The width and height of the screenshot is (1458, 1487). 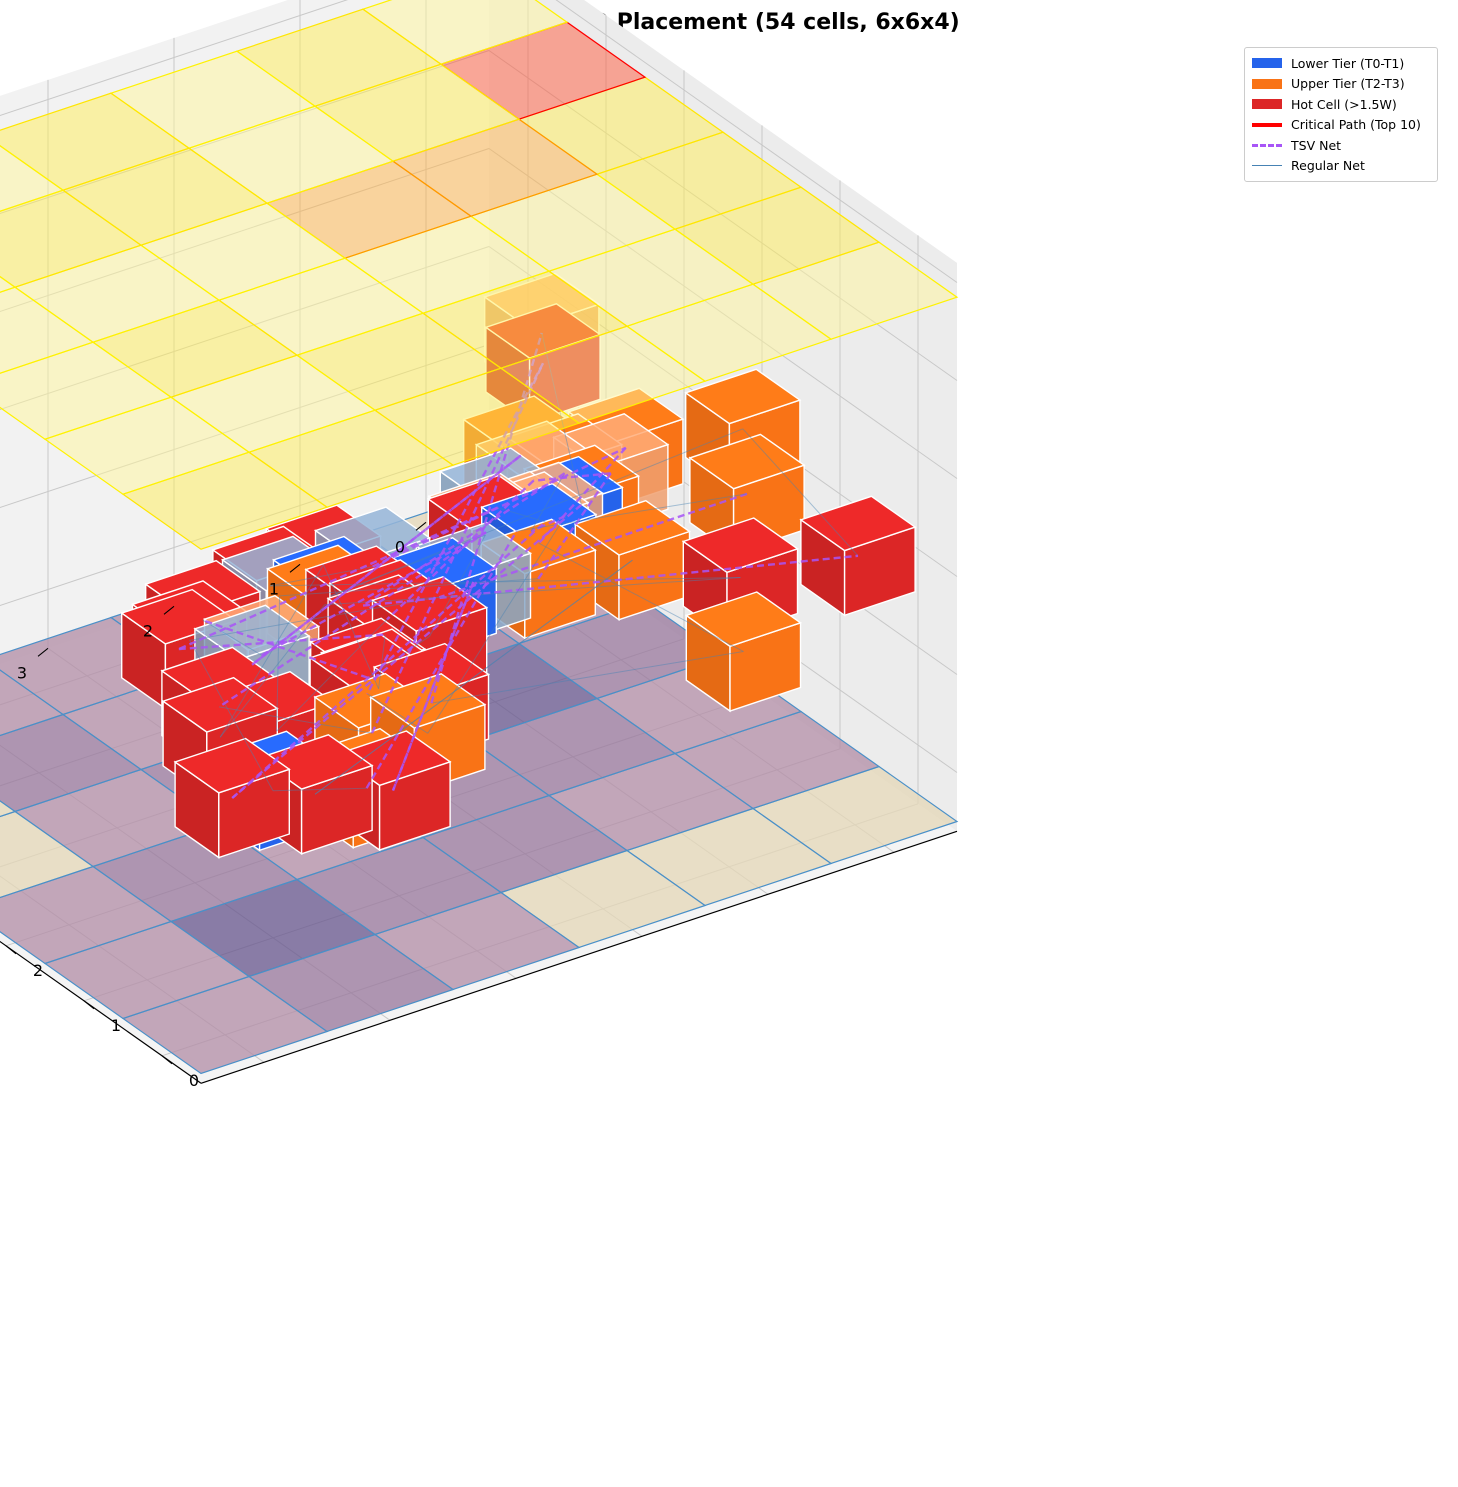 What do you see at coordinates (1328, 166) in the screenshot?
I see `legend-label: Regular Net` at bounding box center [1328, 166].